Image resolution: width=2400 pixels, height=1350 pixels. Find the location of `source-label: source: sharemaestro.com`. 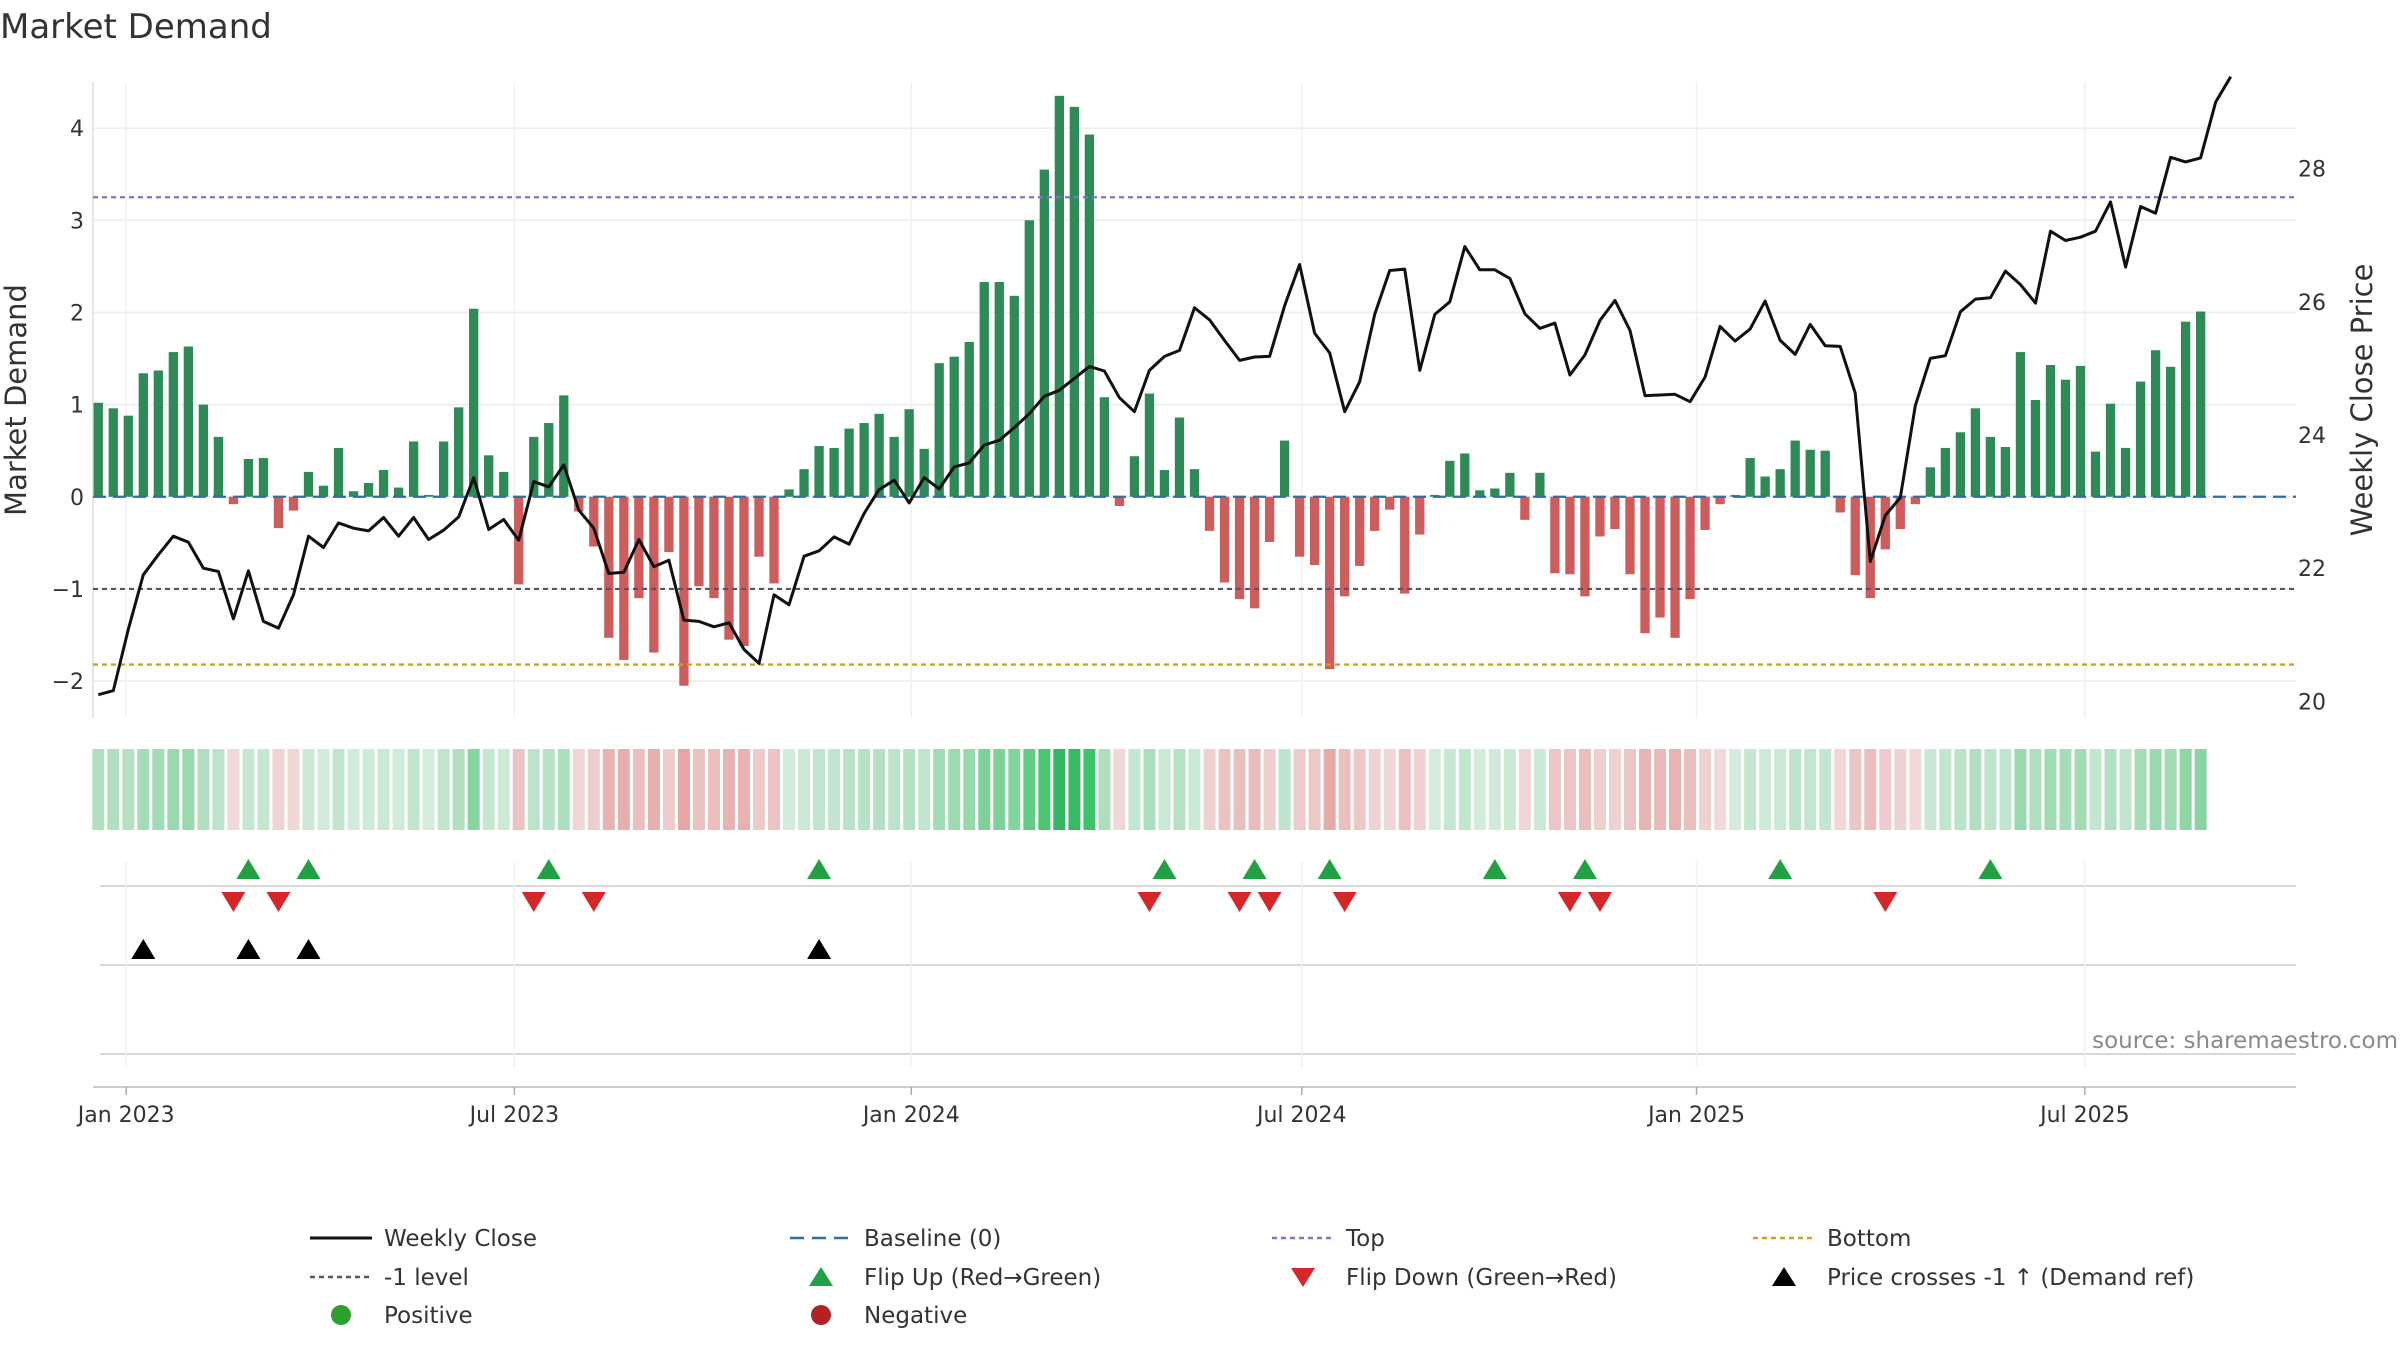

source-label: source: sharemaestro.com is located at coordinates (2245, 1041).